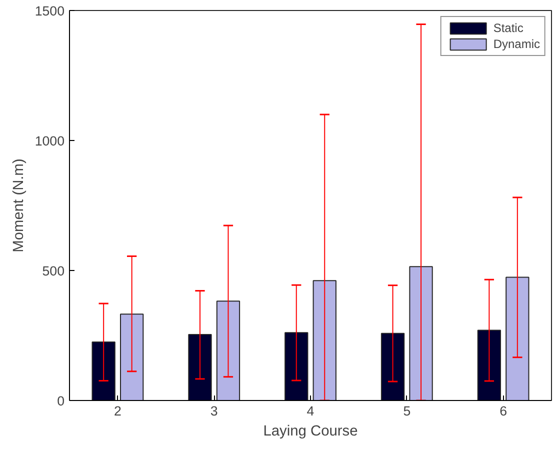  I want to click on y-axis-title: Moment (N.m), so click(18, 205).